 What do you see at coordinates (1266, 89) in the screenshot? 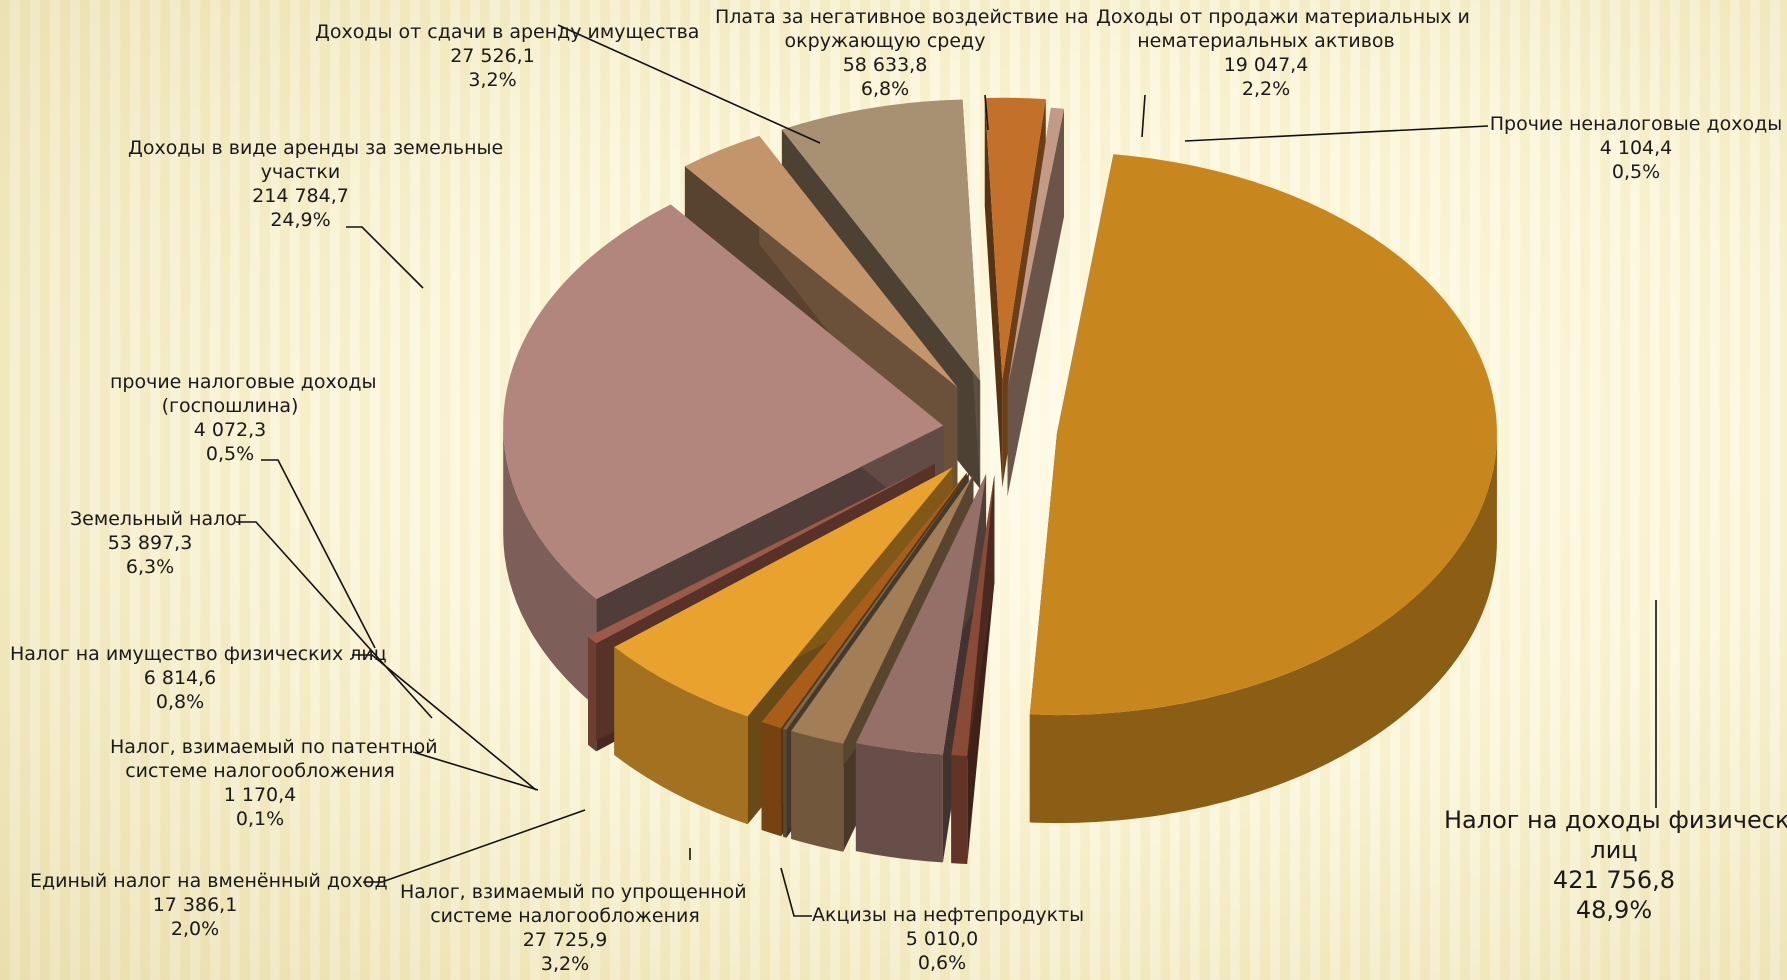
I see `label-percent: 2,2%` at bounding box center [1266, 89].